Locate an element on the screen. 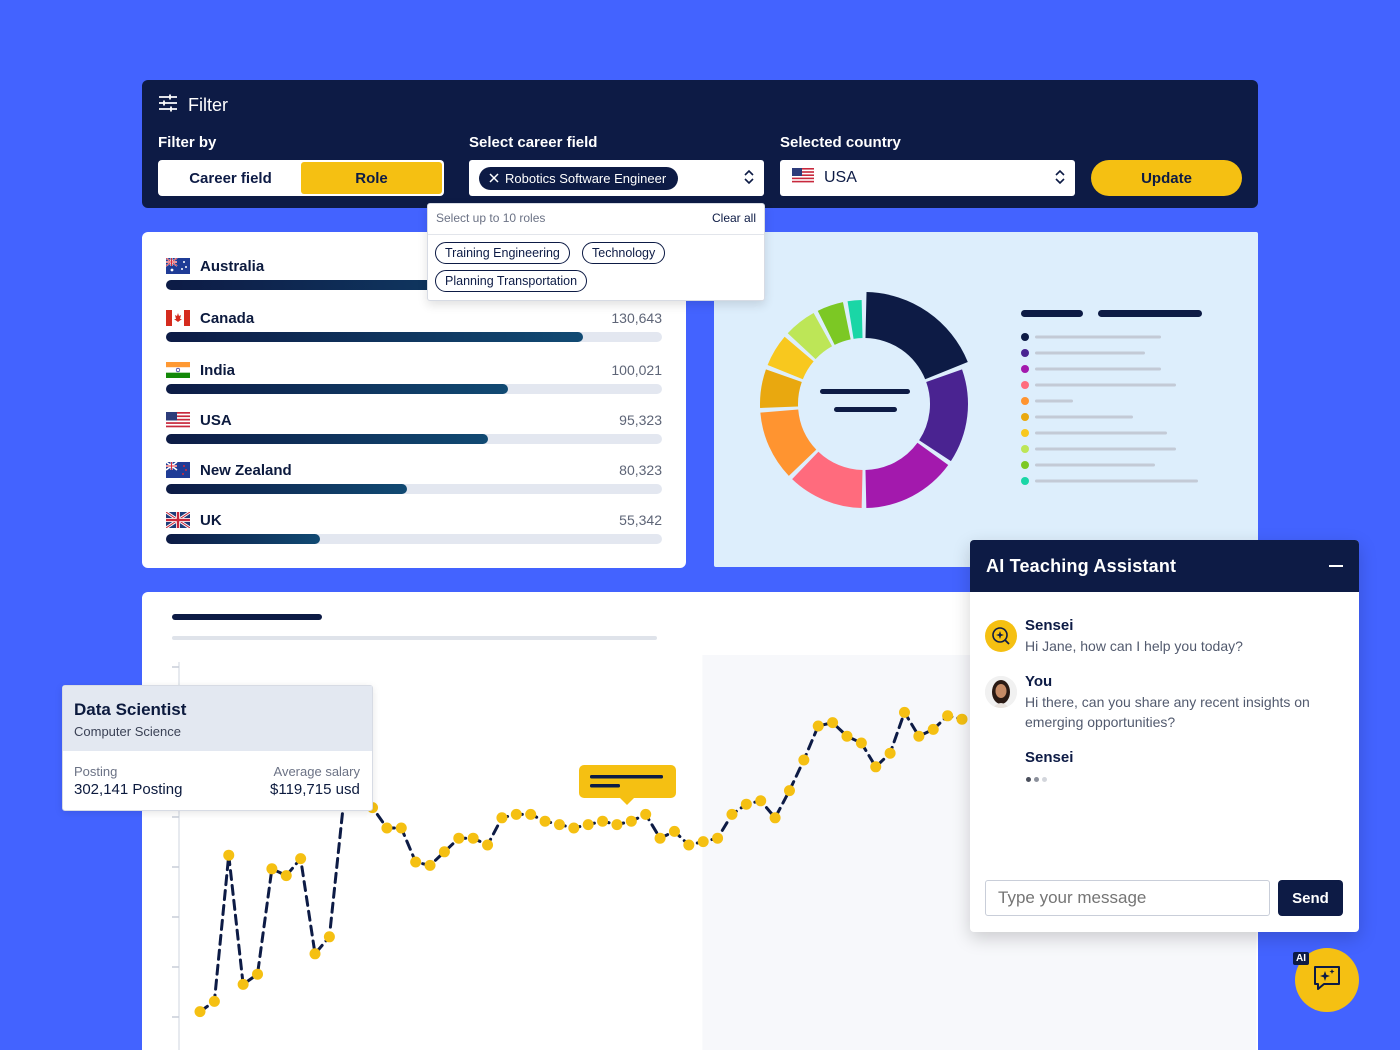  minimize-icon is located at coordinates (1336, 566).